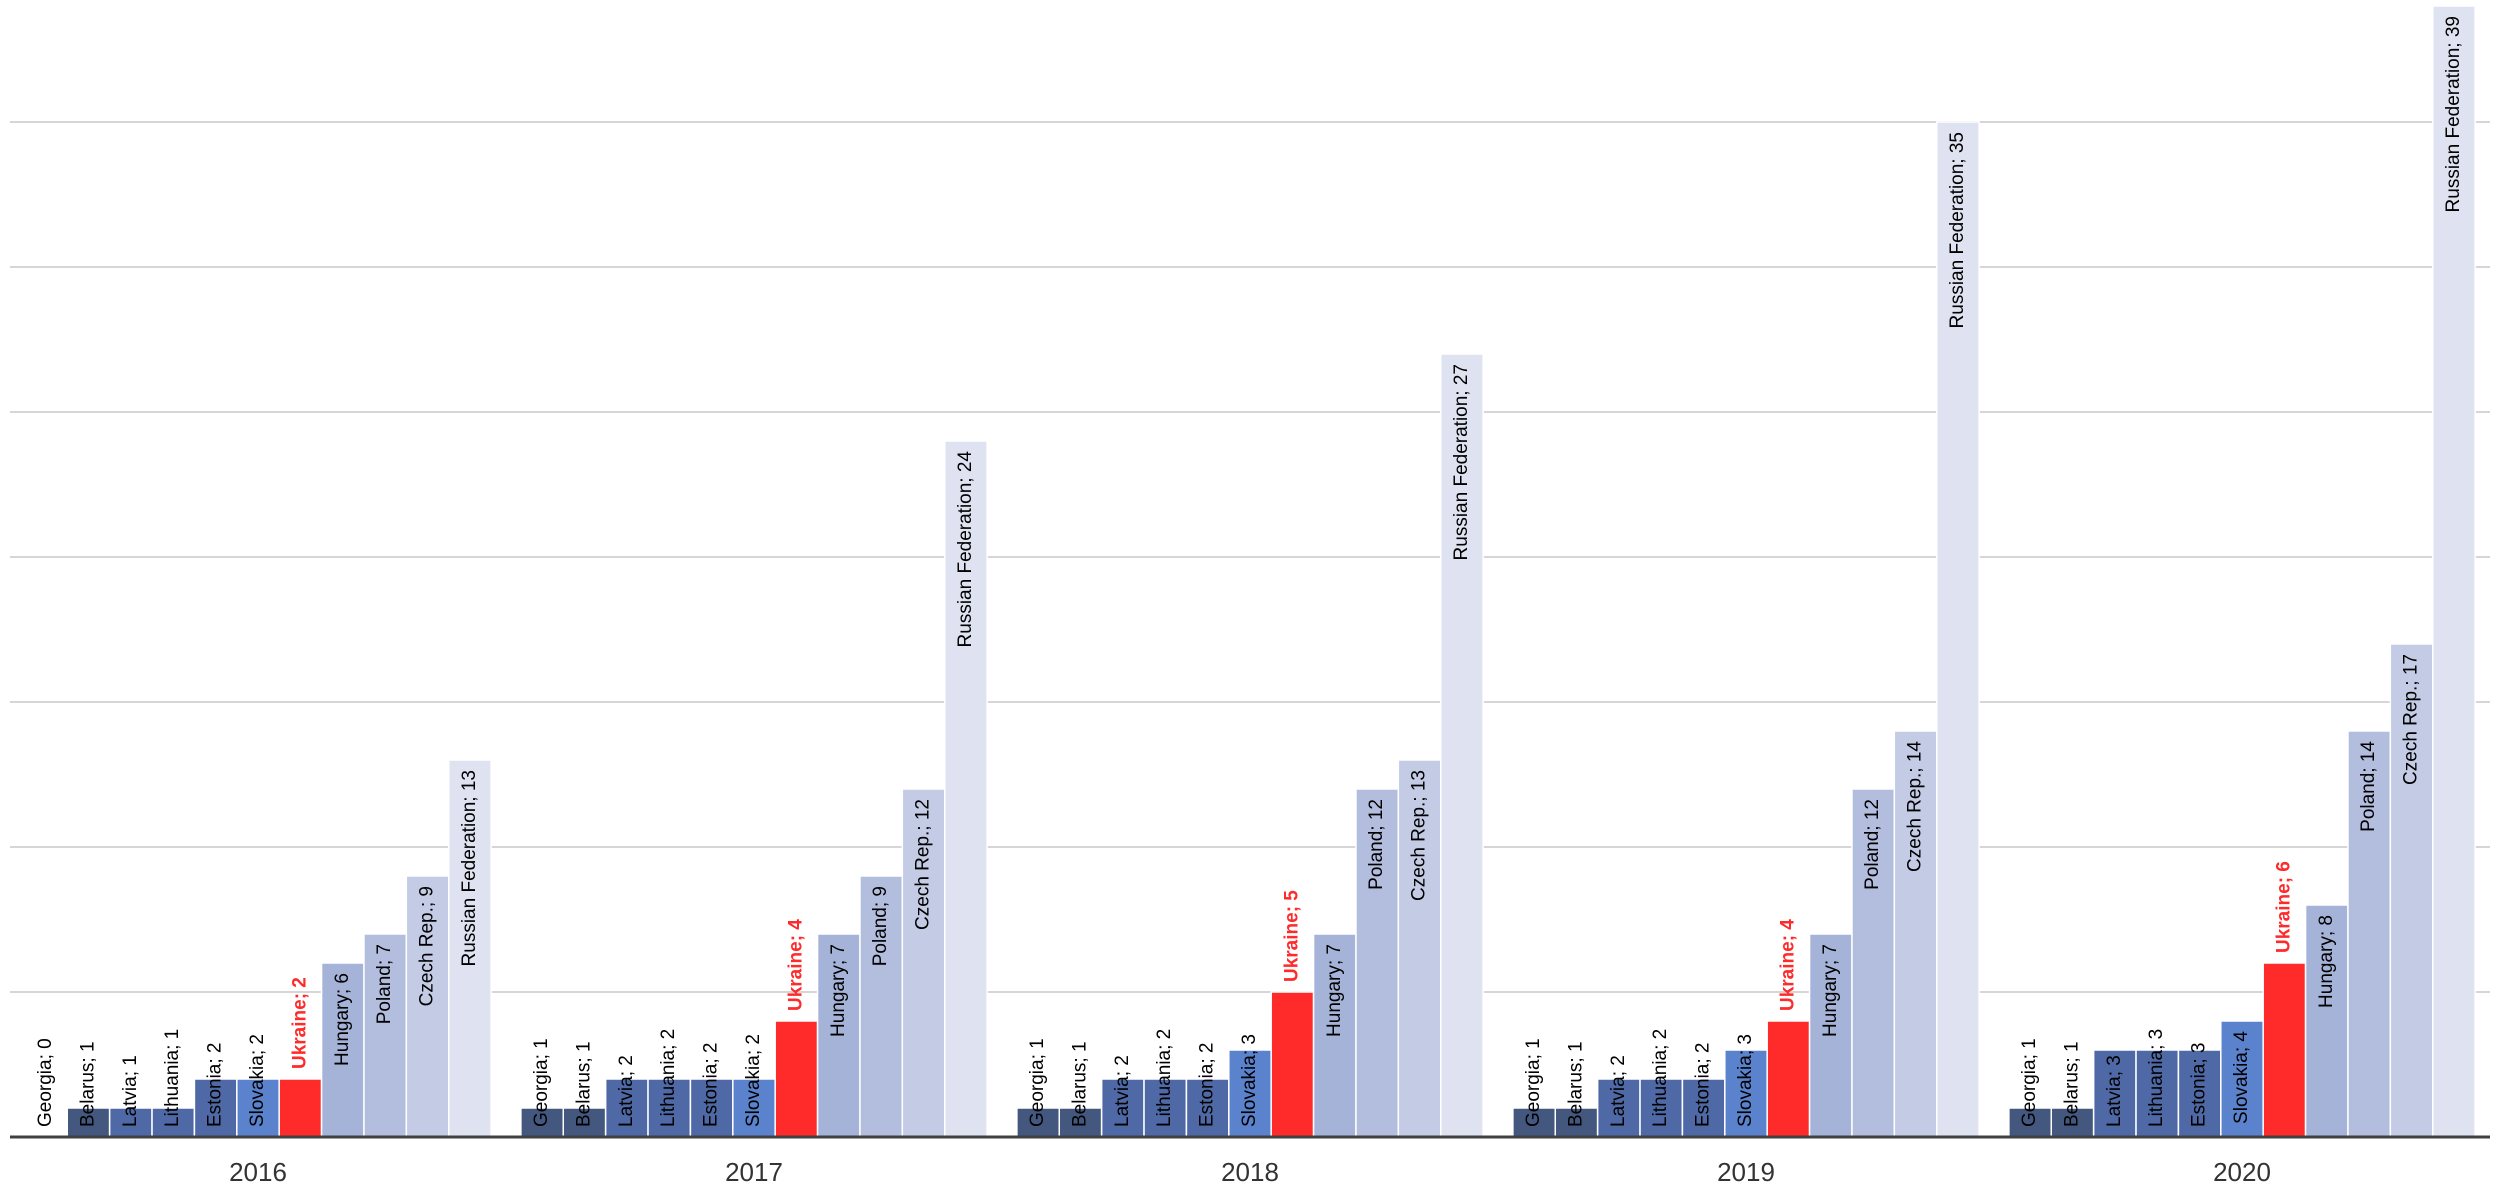 The height and width of the screenshot is (1196, 2498). I want to click on data-label: Slovakia; 4, so click(2241, 1077).